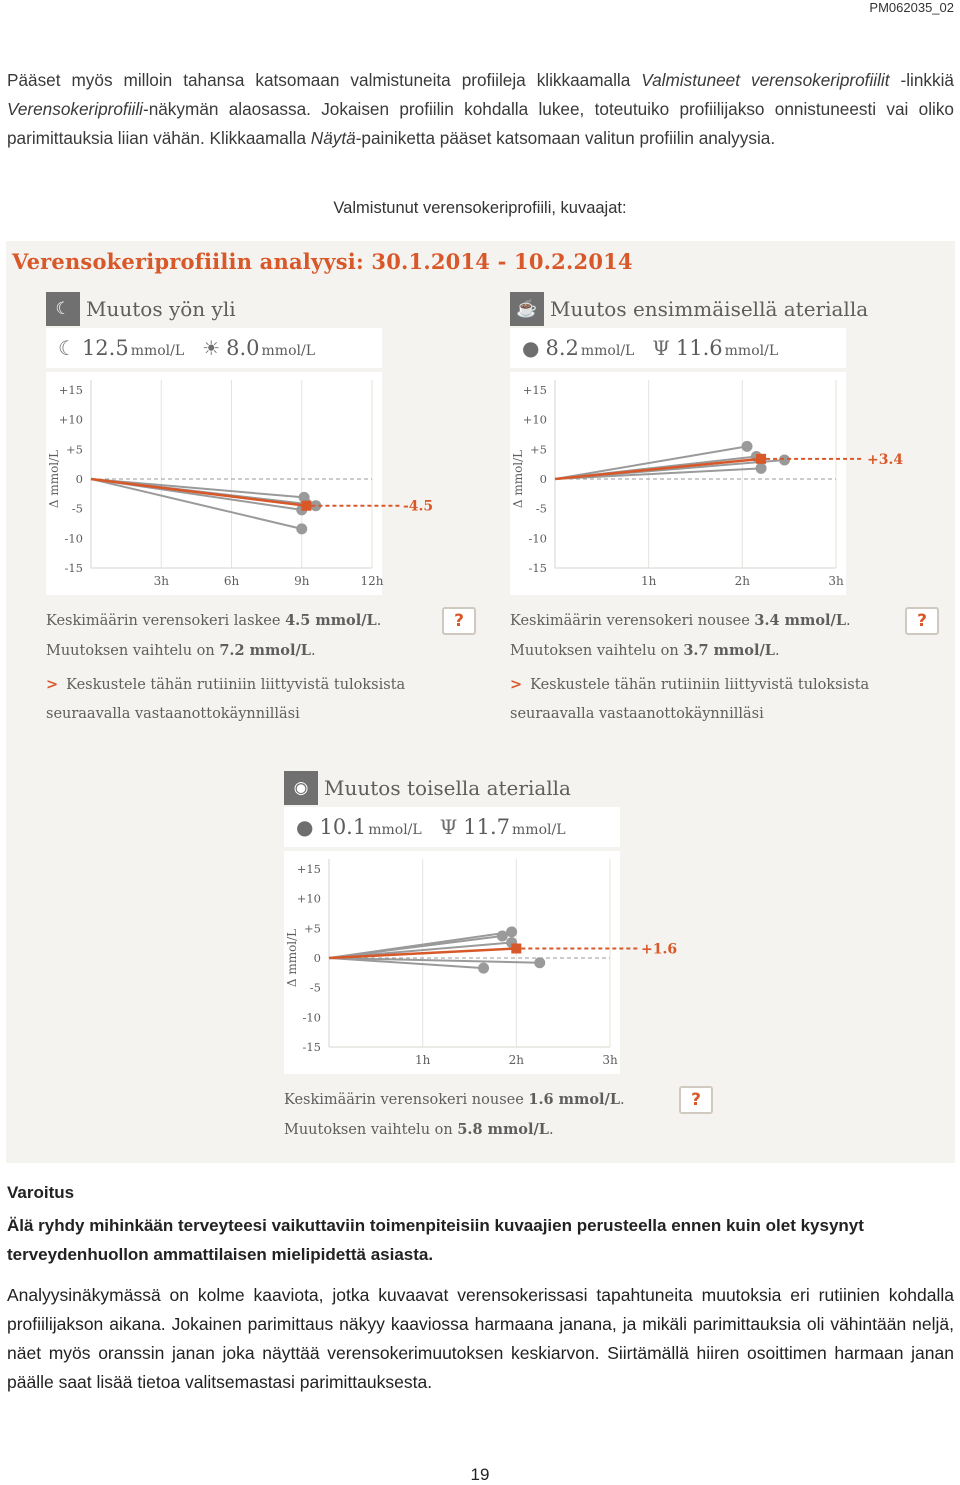  I want to click on range-value: 5.8 mmol/L, so click(503, 1129).